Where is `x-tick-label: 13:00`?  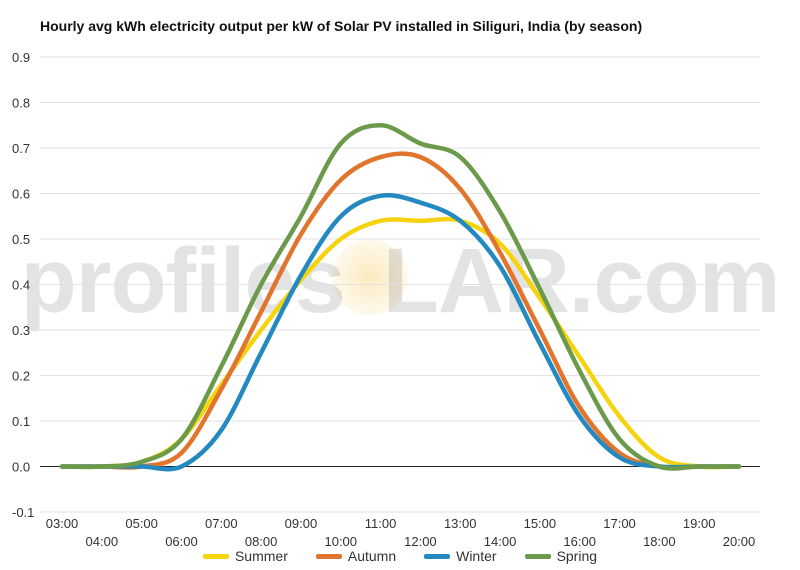
x-tick-label: 13:00 is located at coordinates (460, 523).